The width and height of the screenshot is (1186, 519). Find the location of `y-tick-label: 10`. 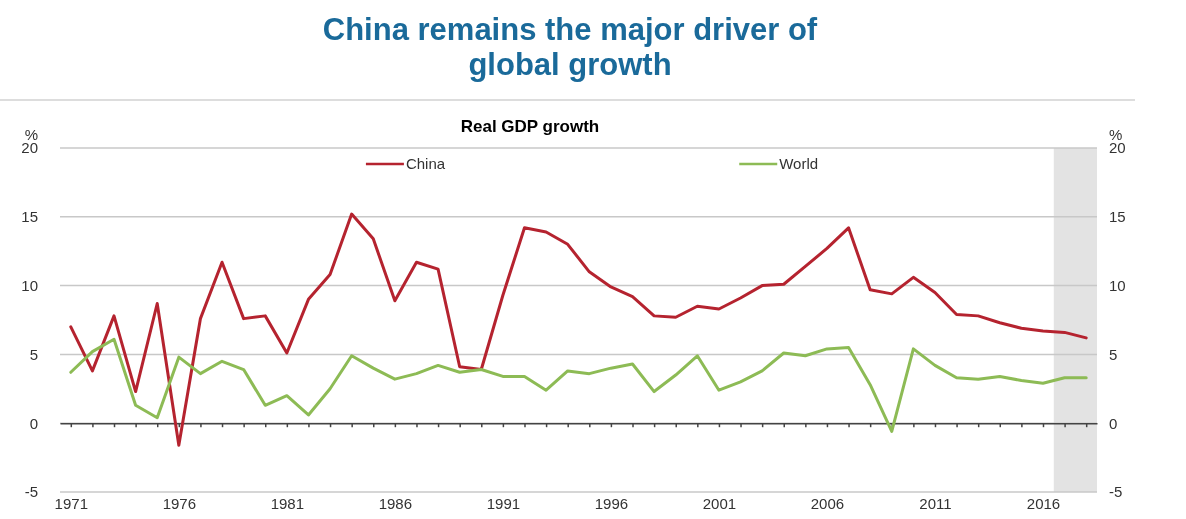

y-tick-label: 10 is located at coordinates (29, 285).